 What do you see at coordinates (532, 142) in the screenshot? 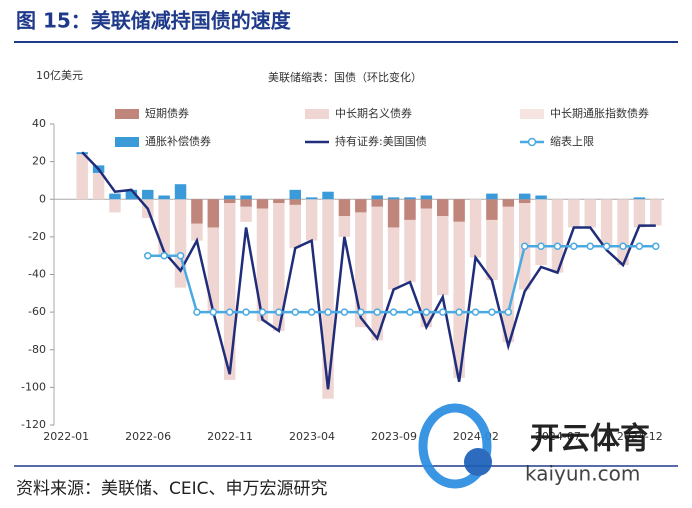
I see `legend-marker` at bounding box center [532, 142].